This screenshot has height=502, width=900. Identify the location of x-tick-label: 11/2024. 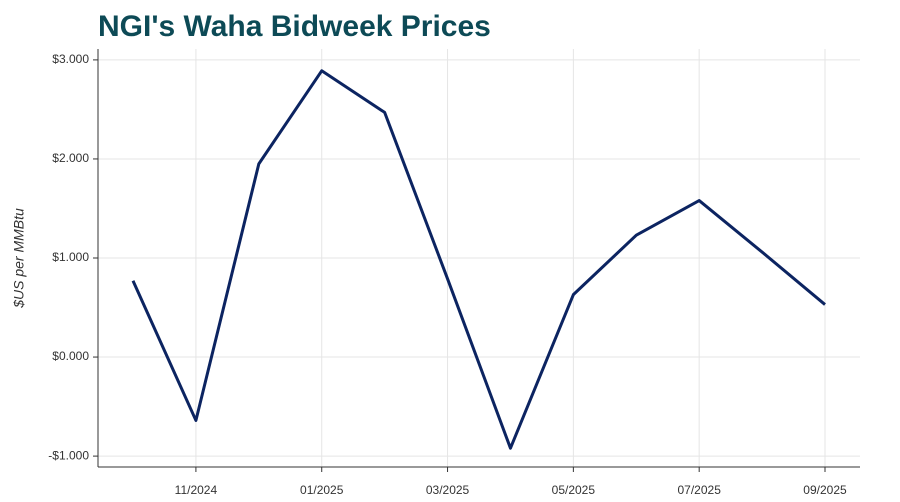
(196, 490).